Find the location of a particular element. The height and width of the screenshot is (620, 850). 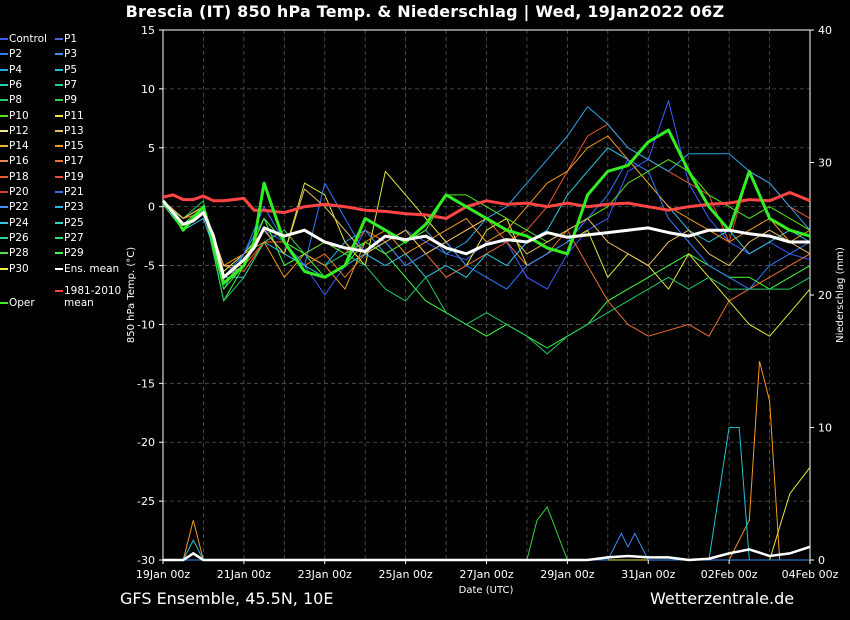

x-tick-label: 25Jan 00z is located at coordinates (406, 574).